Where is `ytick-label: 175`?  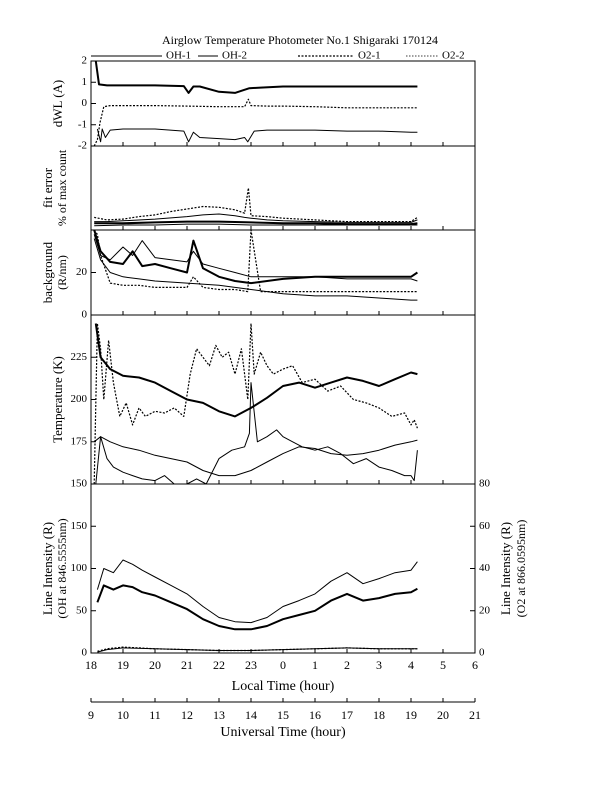 ytick-label: 175 is located at coordinates (79, 441).